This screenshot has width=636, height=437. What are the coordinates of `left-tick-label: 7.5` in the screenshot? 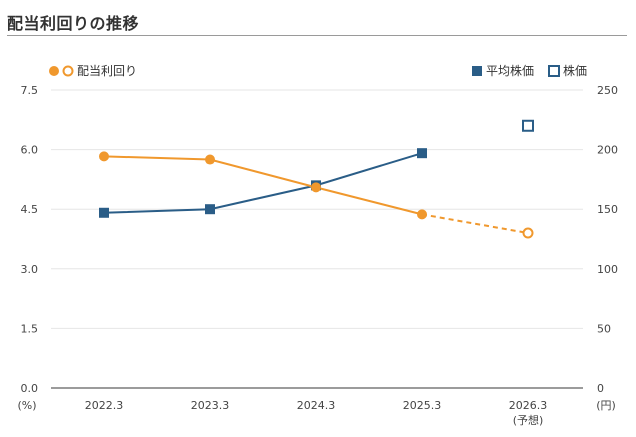 It's located at (30, 90).